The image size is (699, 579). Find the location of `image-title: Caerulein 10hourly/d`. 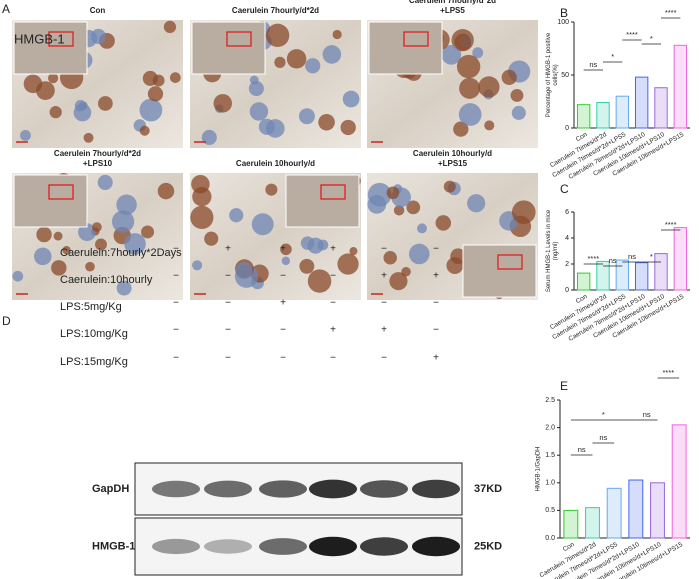

image-title: Caerulein 10hourly/d is located at coordinates (452, 153).